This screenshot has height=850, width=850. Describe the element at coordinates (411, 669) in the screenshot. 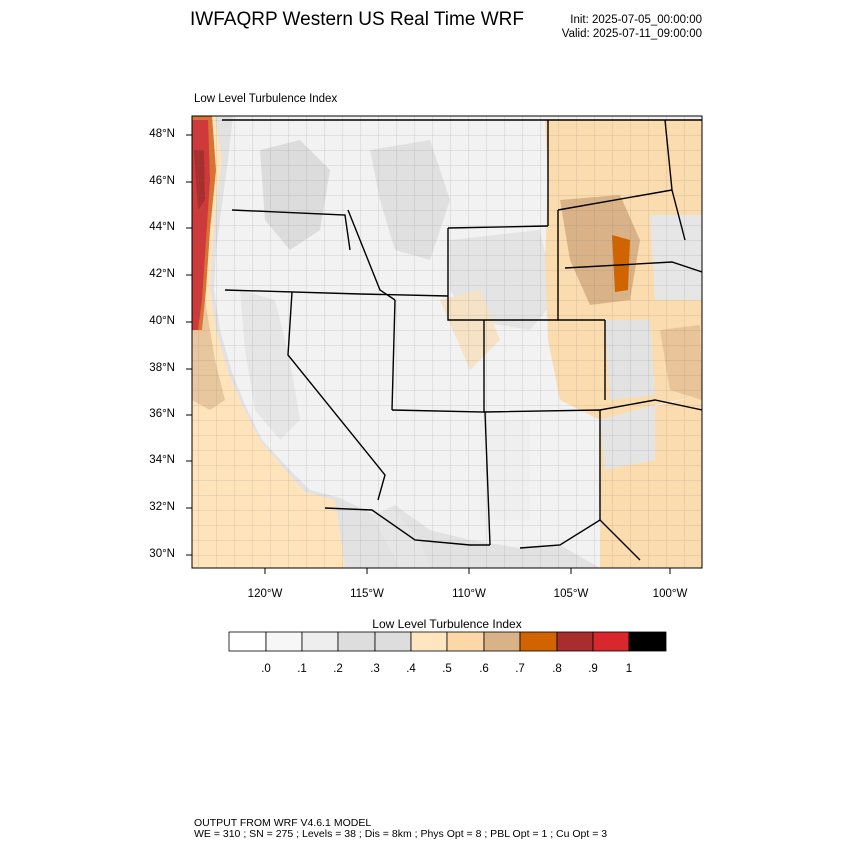

I see `colorbar-tick-label: .4` at that location.